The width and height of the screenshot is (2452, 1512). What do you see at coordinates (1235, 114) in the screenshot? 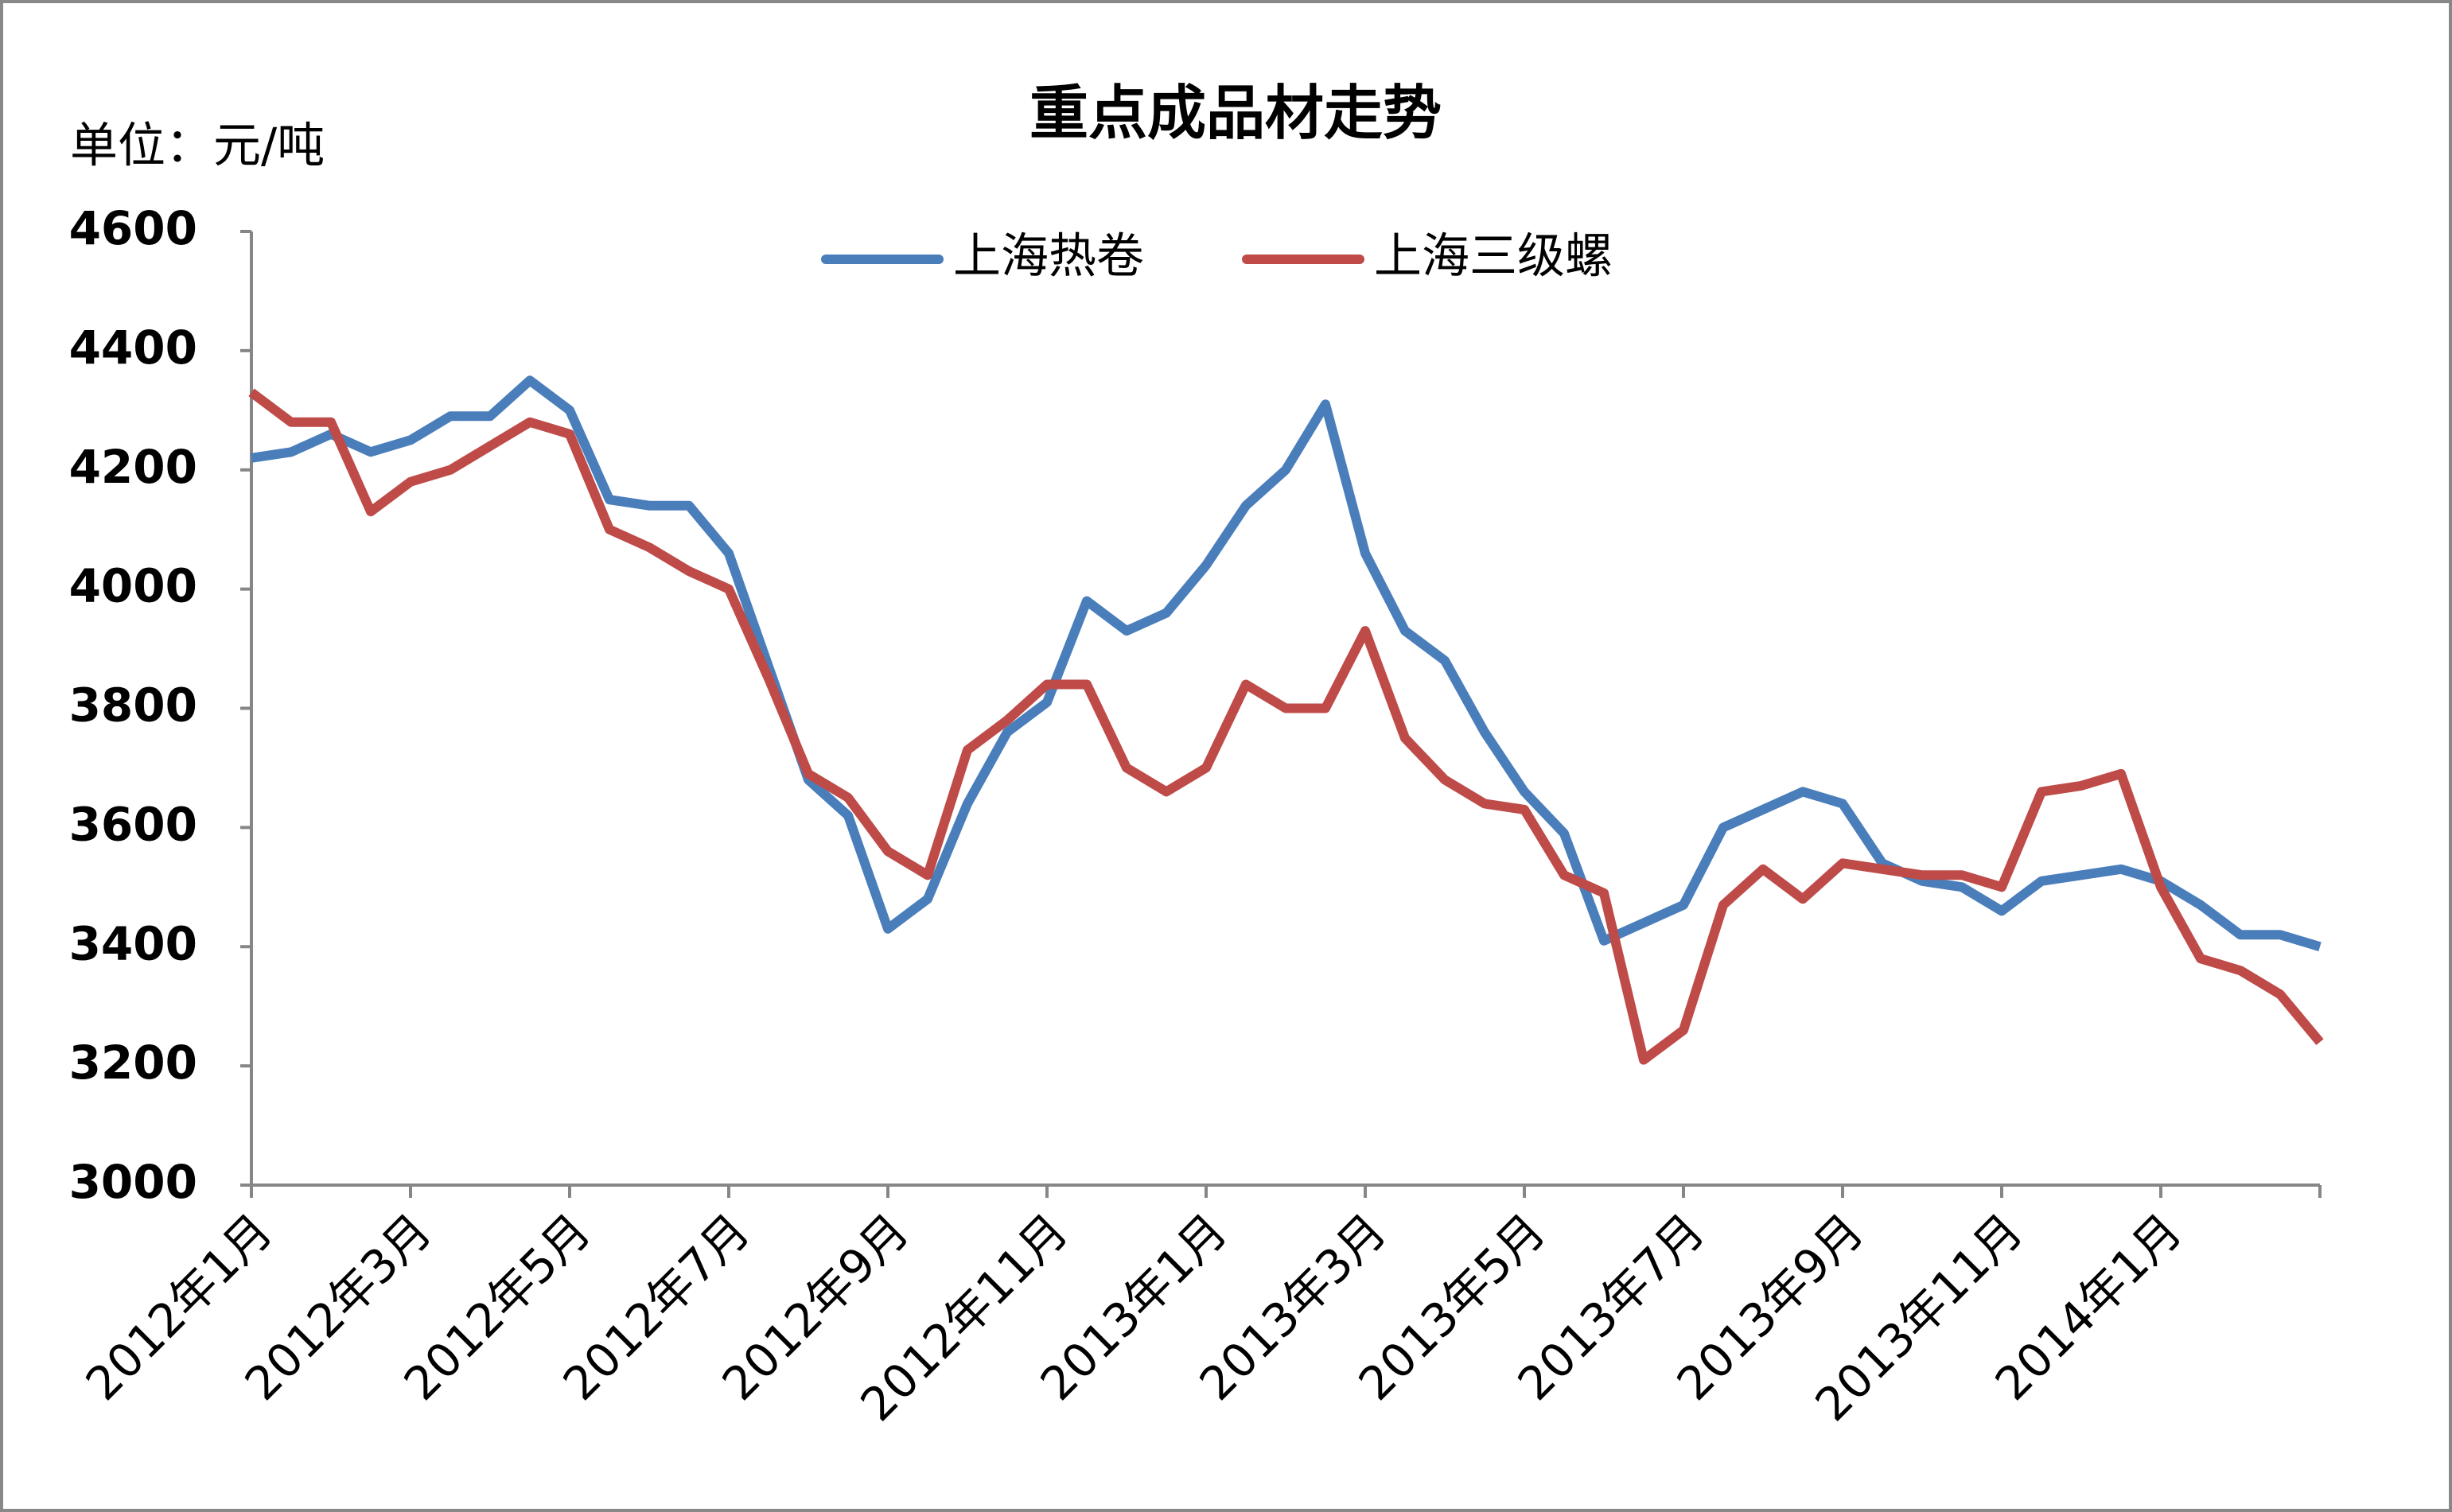
I see `chart-title: 重点成品材走势` at bounding box center [1235, 114].